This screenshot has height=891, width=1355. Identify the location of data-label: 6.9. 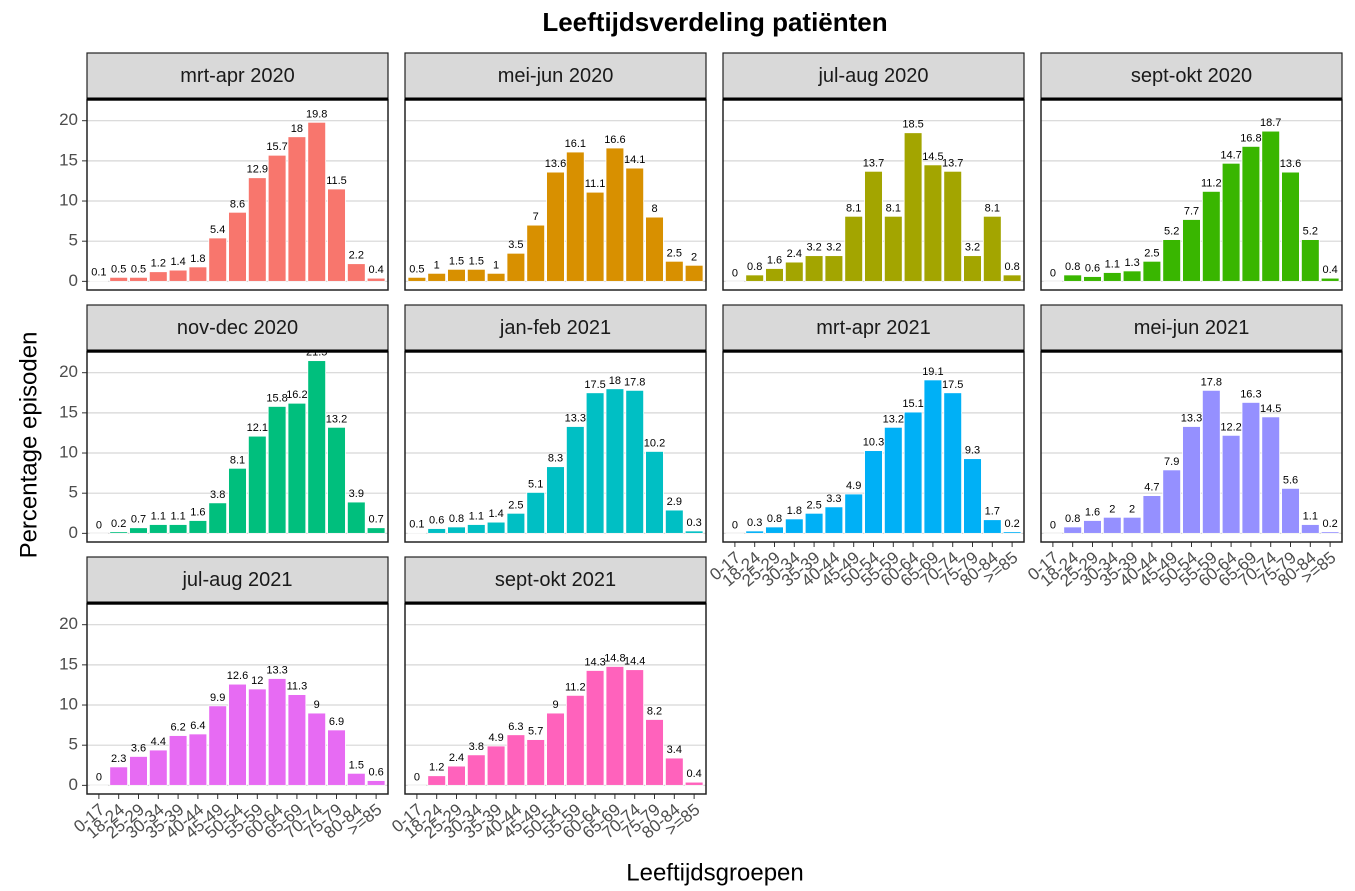
(336, 722).